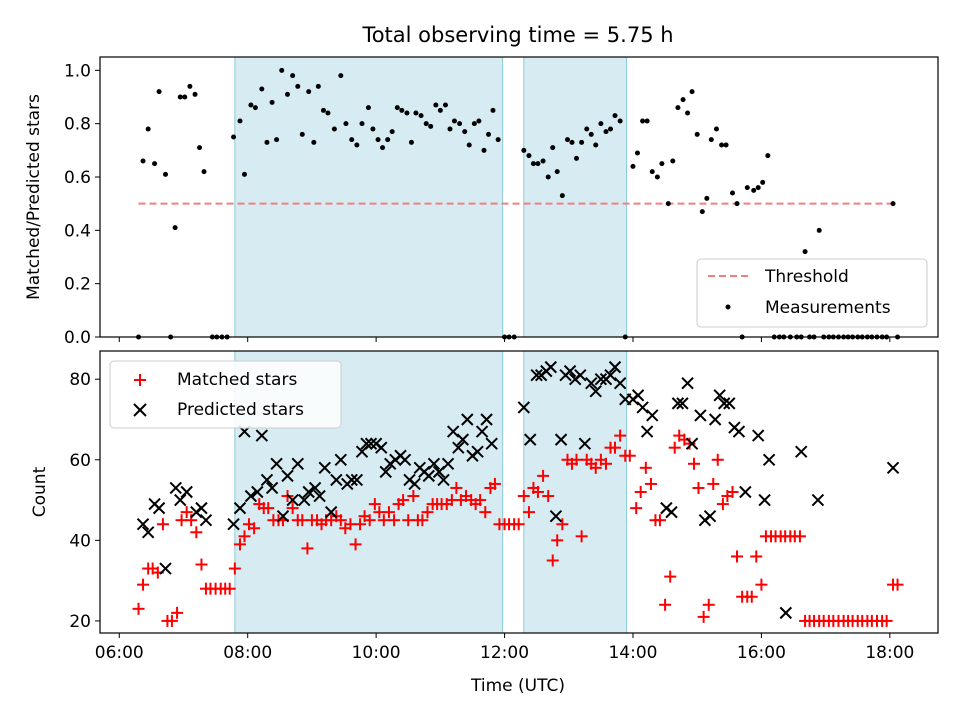  What do you see at coordinates (889, 653) in the screenshot?
I see `x-tick-label-7: 18:00` at bounding box center [889, 653].